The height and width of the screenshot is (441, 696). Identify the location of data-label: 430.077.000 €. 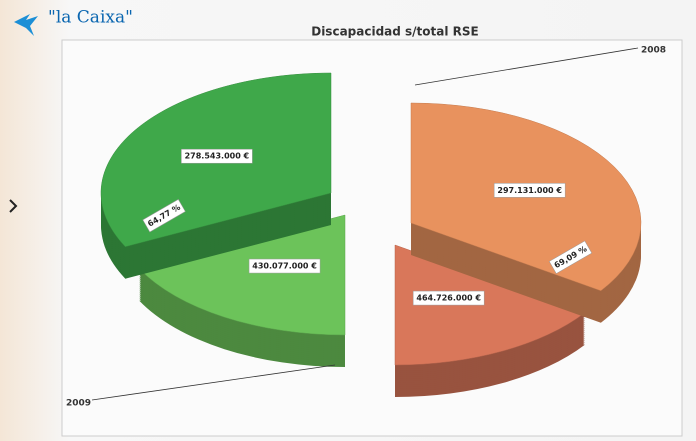
(284, 266).